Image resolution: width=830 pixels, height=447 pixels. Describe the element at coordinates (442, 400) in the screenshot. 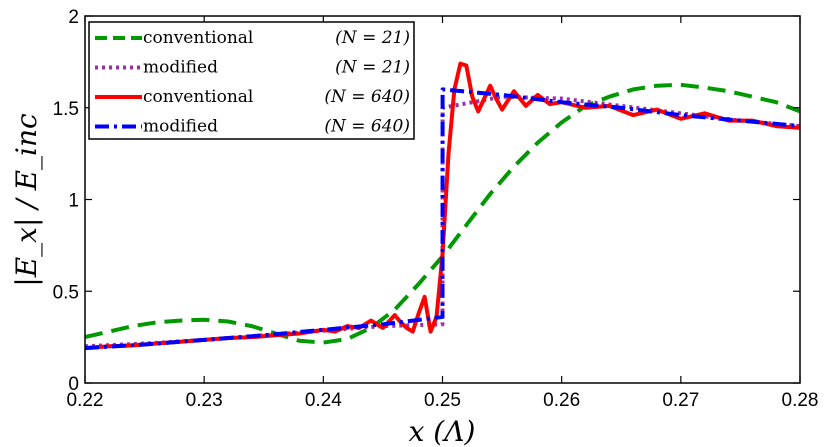

I see `x-tick-label: 0.25` at that location.